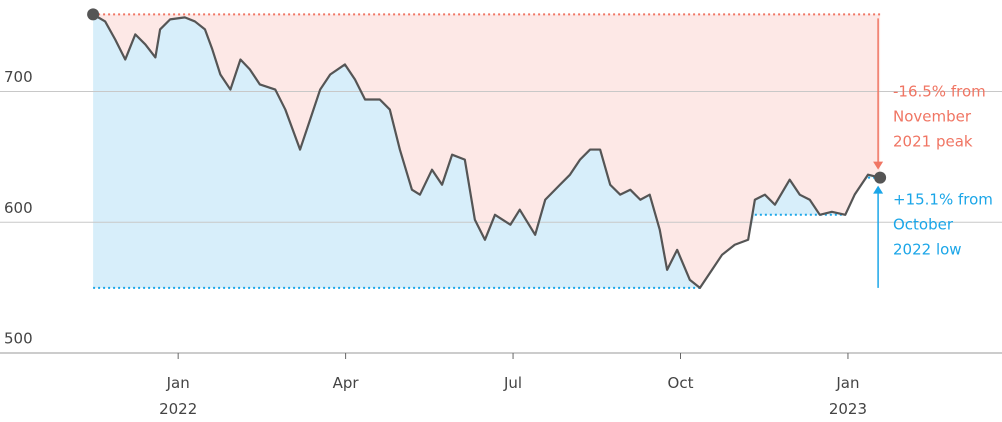  What do you see at coordinates (933, 142) in the screenshot?
I see `annotation: 2021 peak` at bounding box center [933, 142].